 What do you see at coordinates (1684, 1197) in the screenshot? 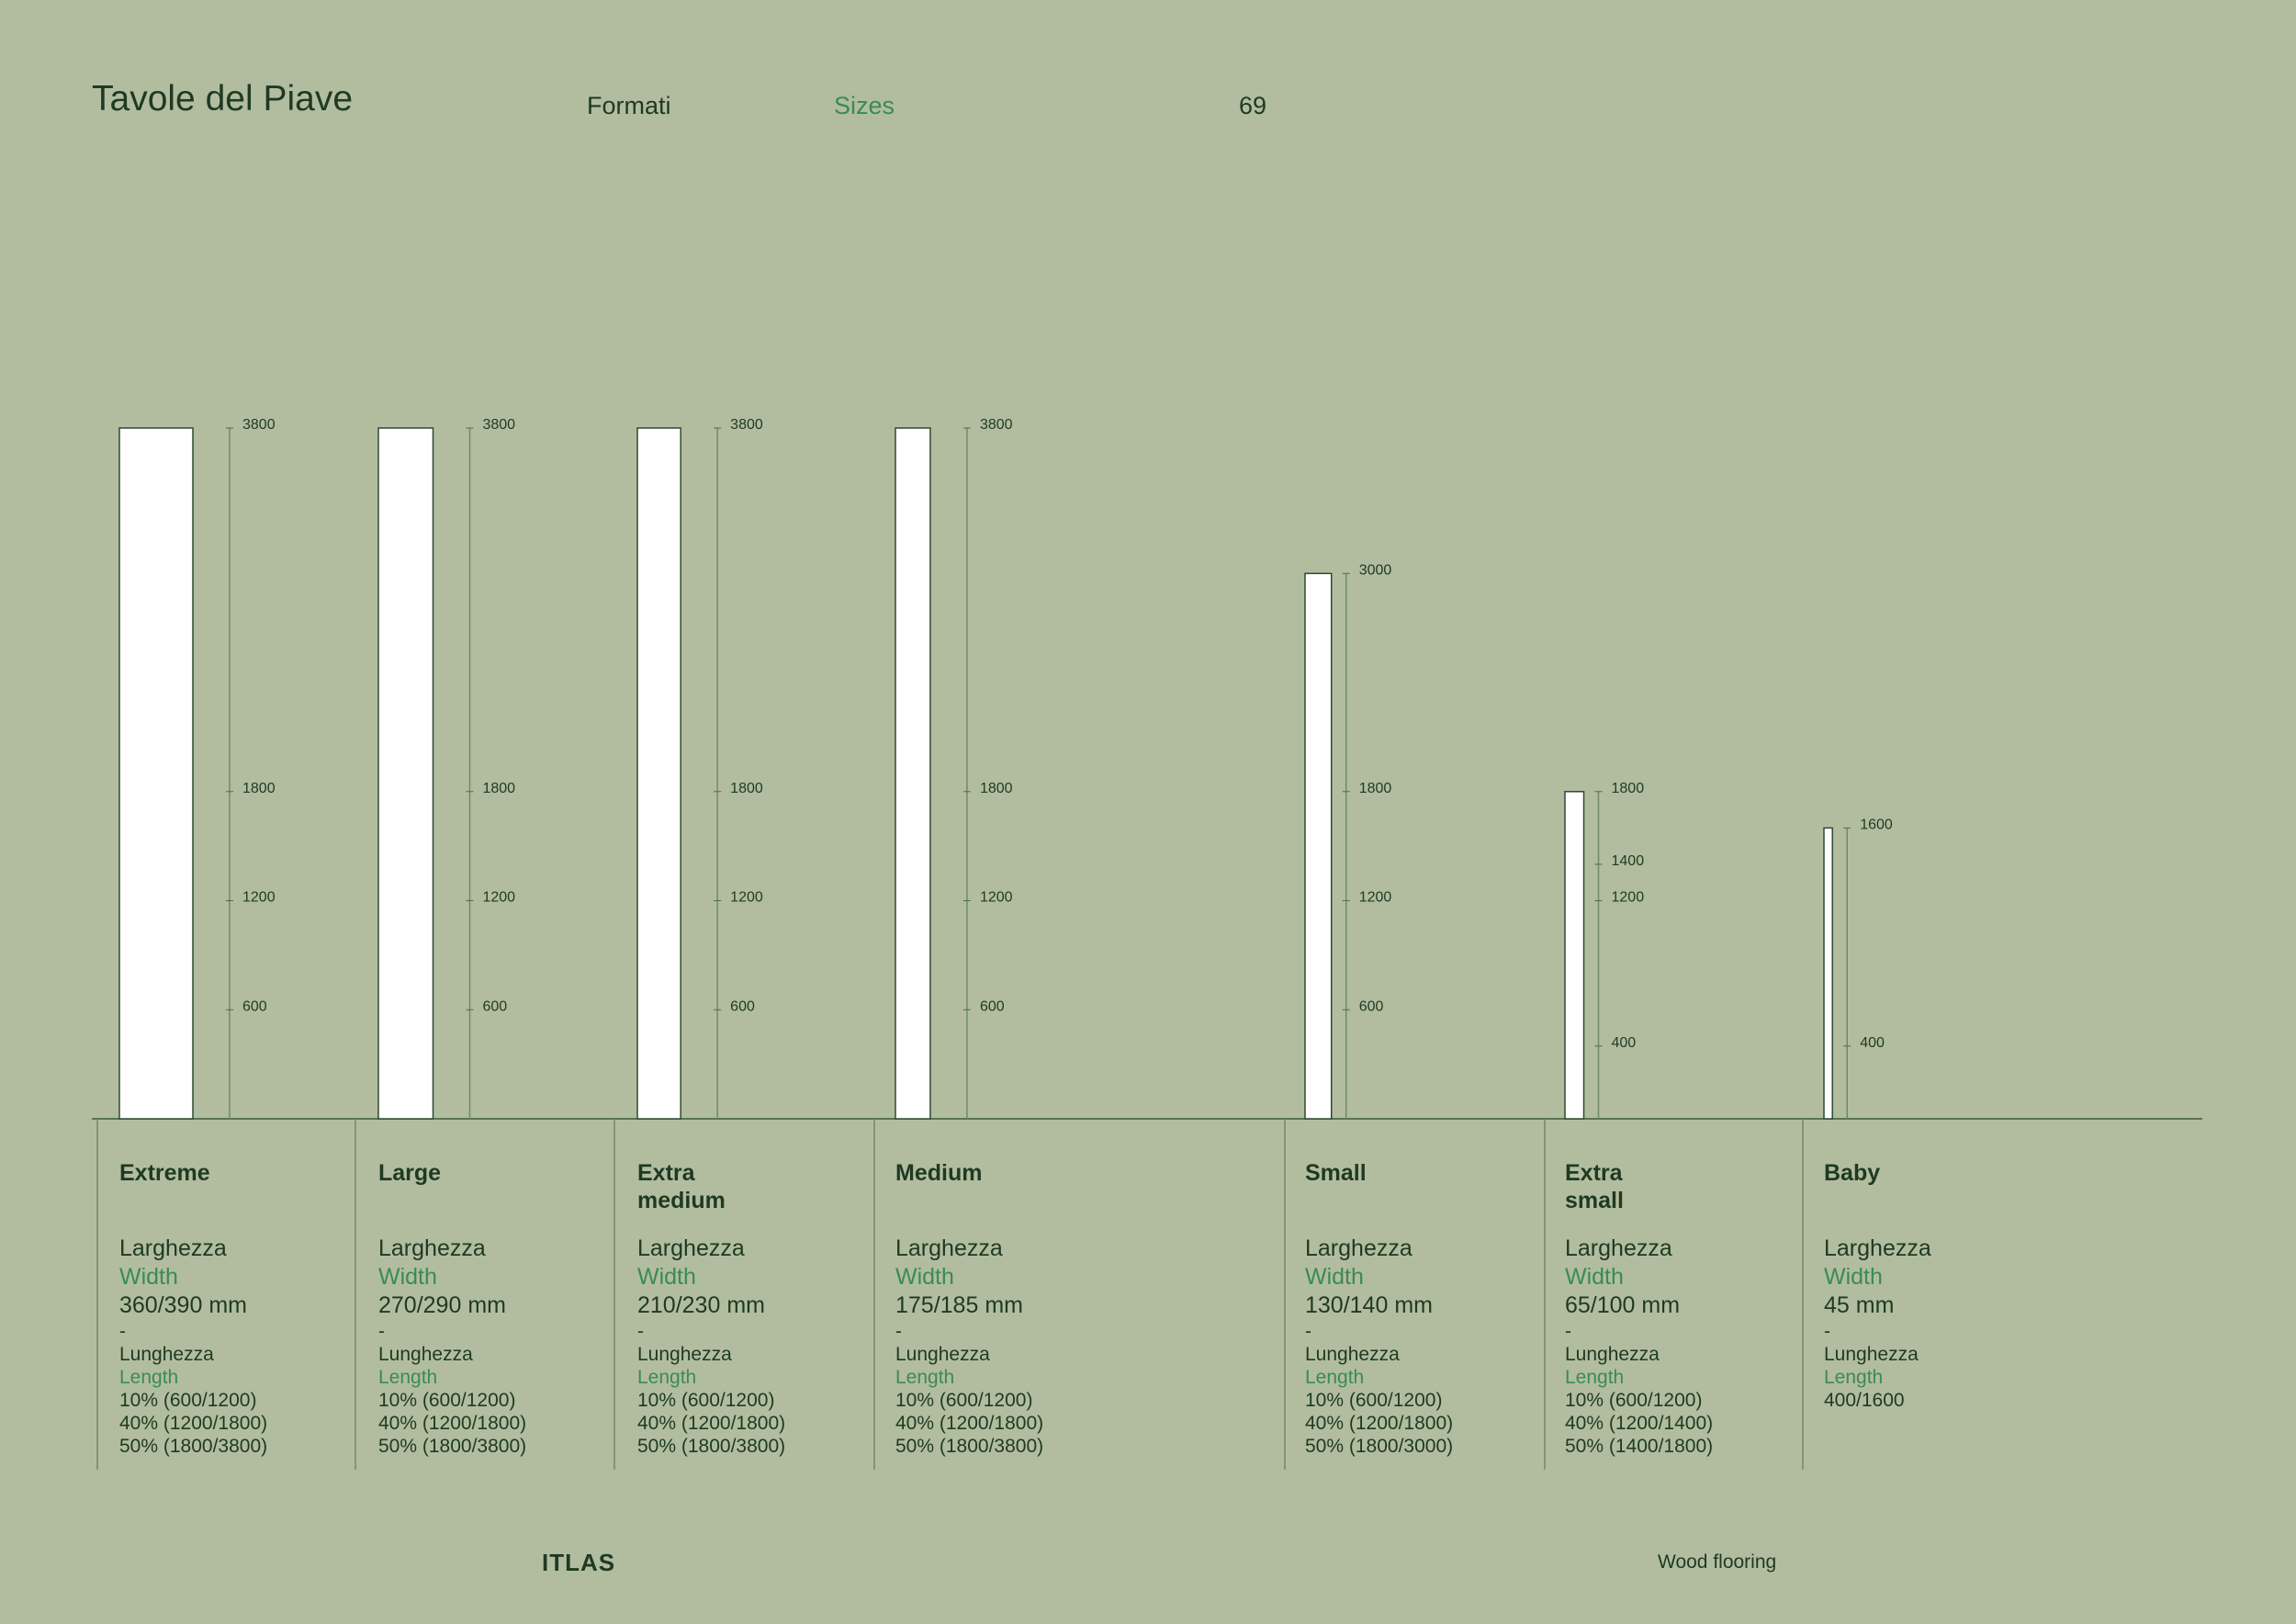
I see `format-name: Extra small` at bounding box center [1684, 1197].